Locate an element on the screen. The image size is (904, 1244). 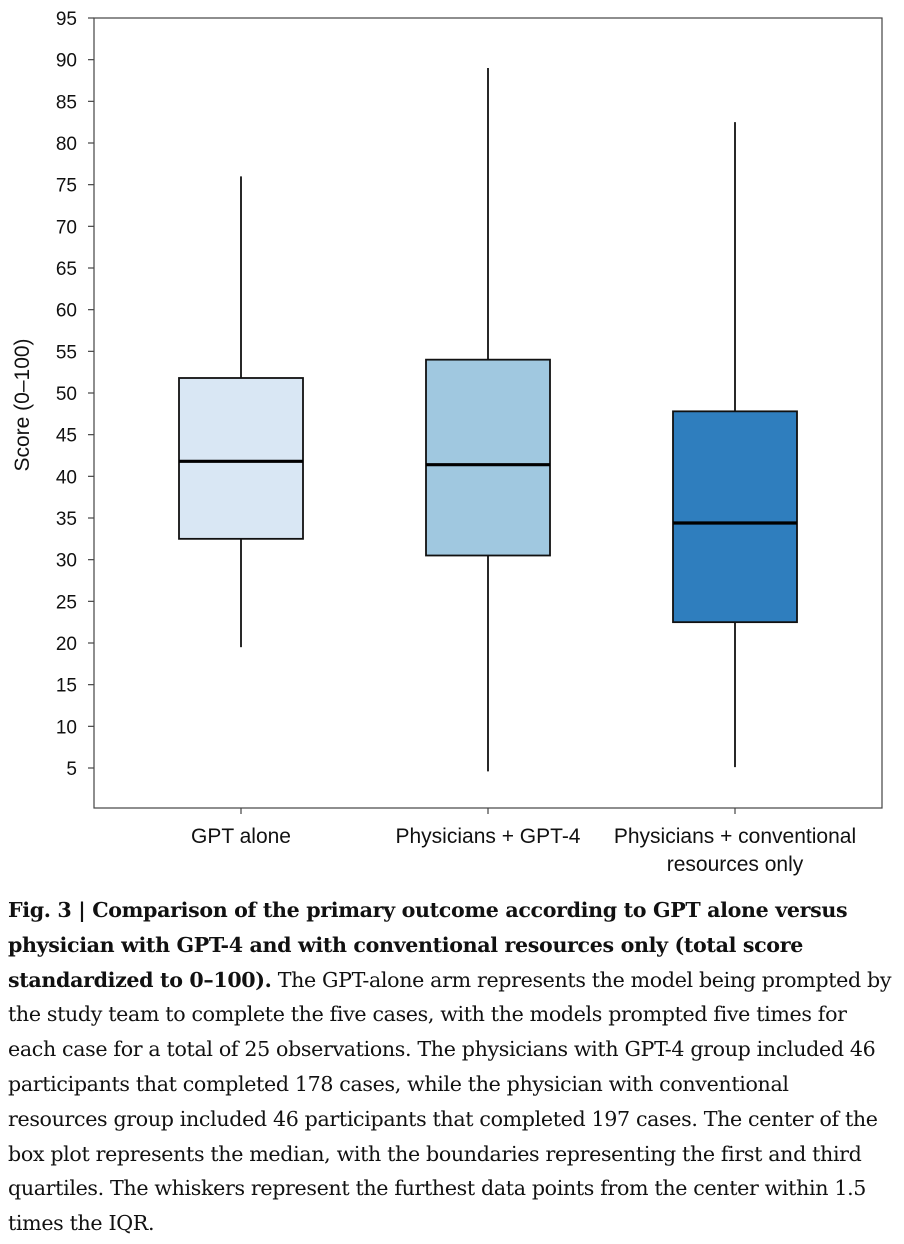
y-tick-label: 90 is located at coordinates (66, 61).